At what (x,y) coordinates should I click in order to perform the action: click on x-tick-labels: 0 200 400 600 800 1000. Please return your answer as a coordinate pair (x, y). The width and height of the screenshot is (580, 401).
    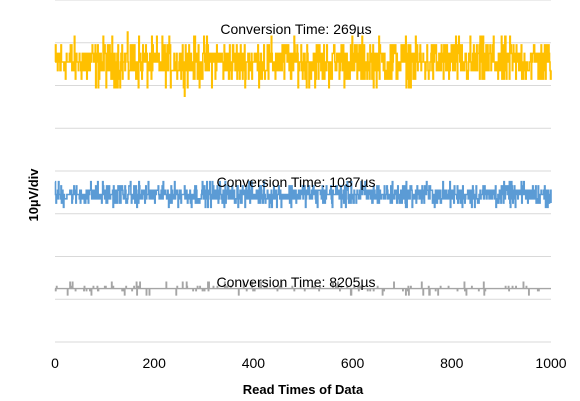
    Looking at the image, I should click on (309, 363).